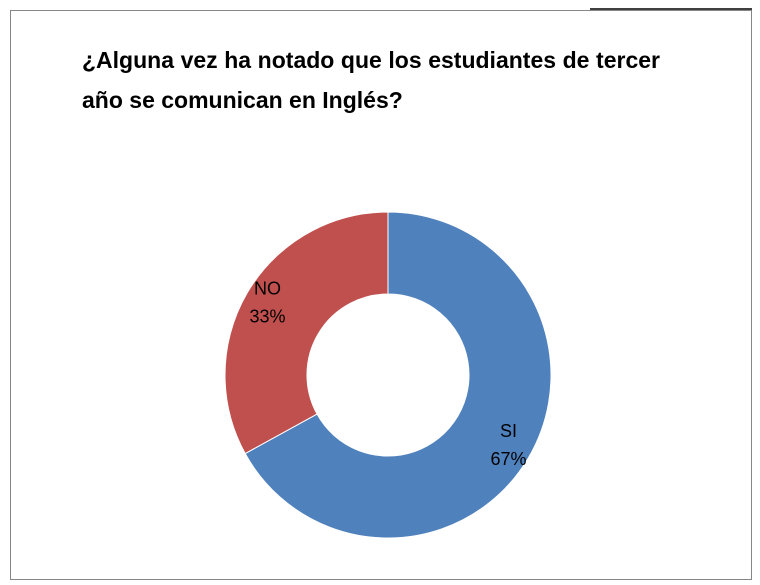 Image resolution: width=760 pixels, height=585 pixels. What do you see at coordinates (267, 288) in the screenshot?
I see `slice-category-label: NO` at bounding box center [267, 288].